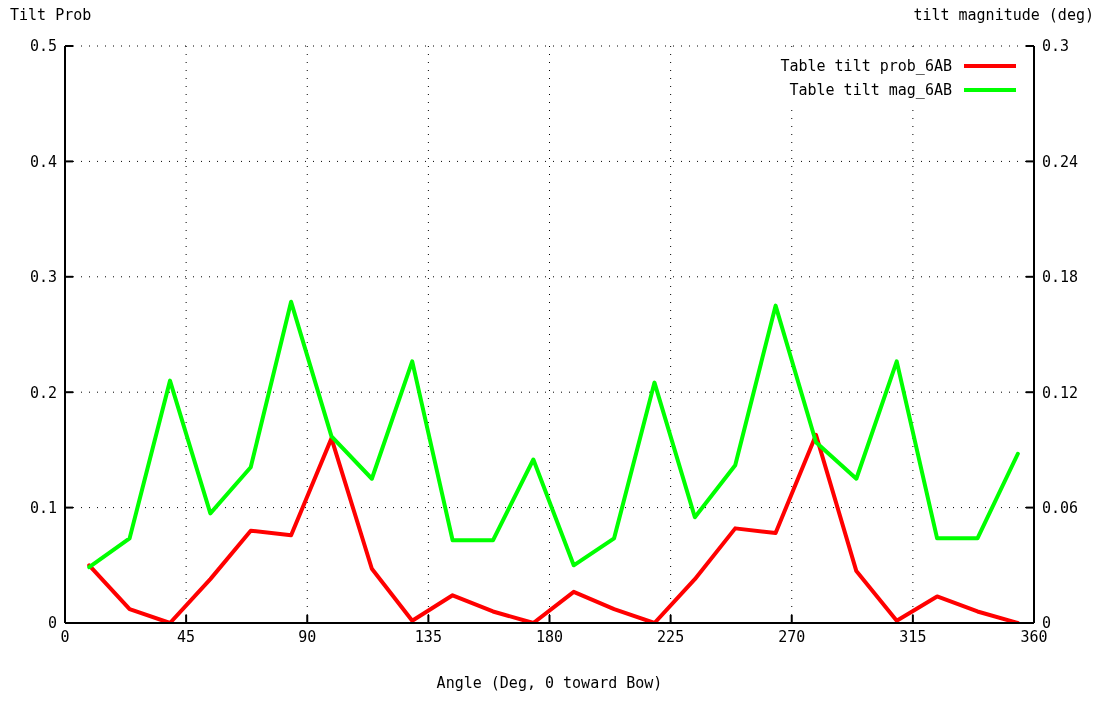  Describe the element at coordinates (866, 66) in the screenshot. I see `legend-label: Table tilt prob_6AB` at that location.